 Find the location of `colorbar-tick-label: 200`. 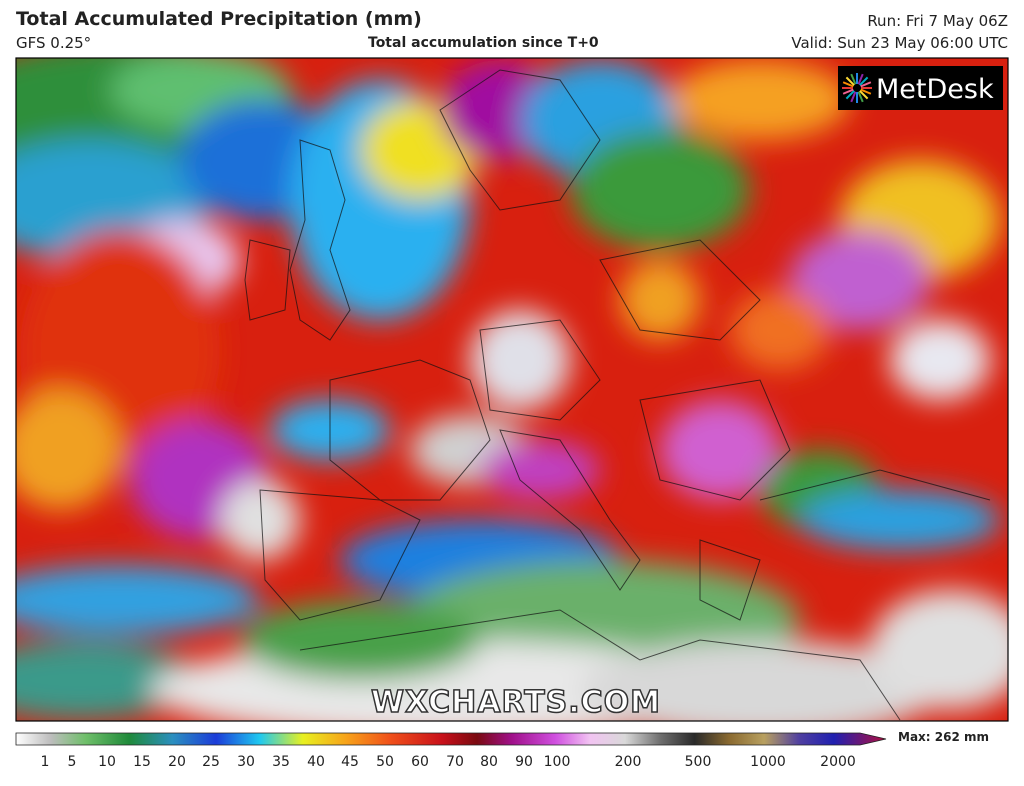

colorbar-tick-label: 200 is located at coordinates (628, 762).